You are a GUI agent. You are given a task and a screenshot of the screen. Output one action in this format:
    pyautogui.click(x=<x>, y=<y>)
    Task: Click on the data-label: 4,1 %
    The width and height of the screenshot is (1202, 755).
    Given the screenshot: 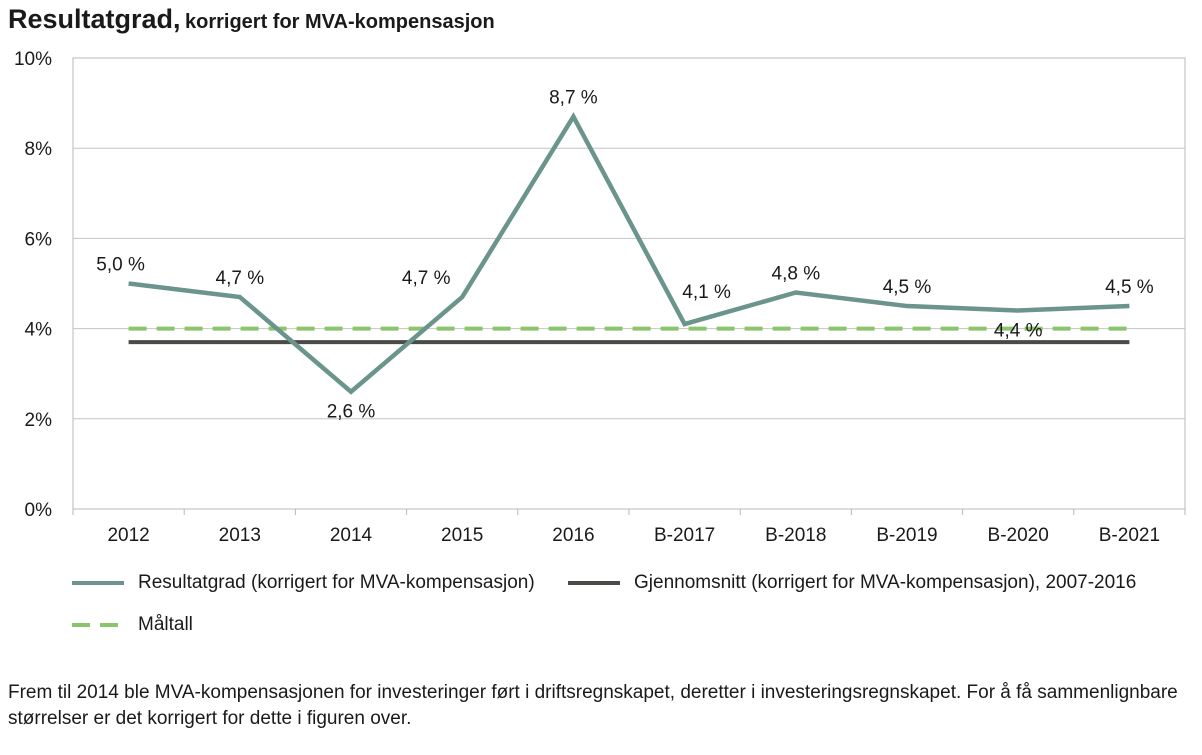 What is the action you would take?
    pyautogui.click(x=706, y=292)
    